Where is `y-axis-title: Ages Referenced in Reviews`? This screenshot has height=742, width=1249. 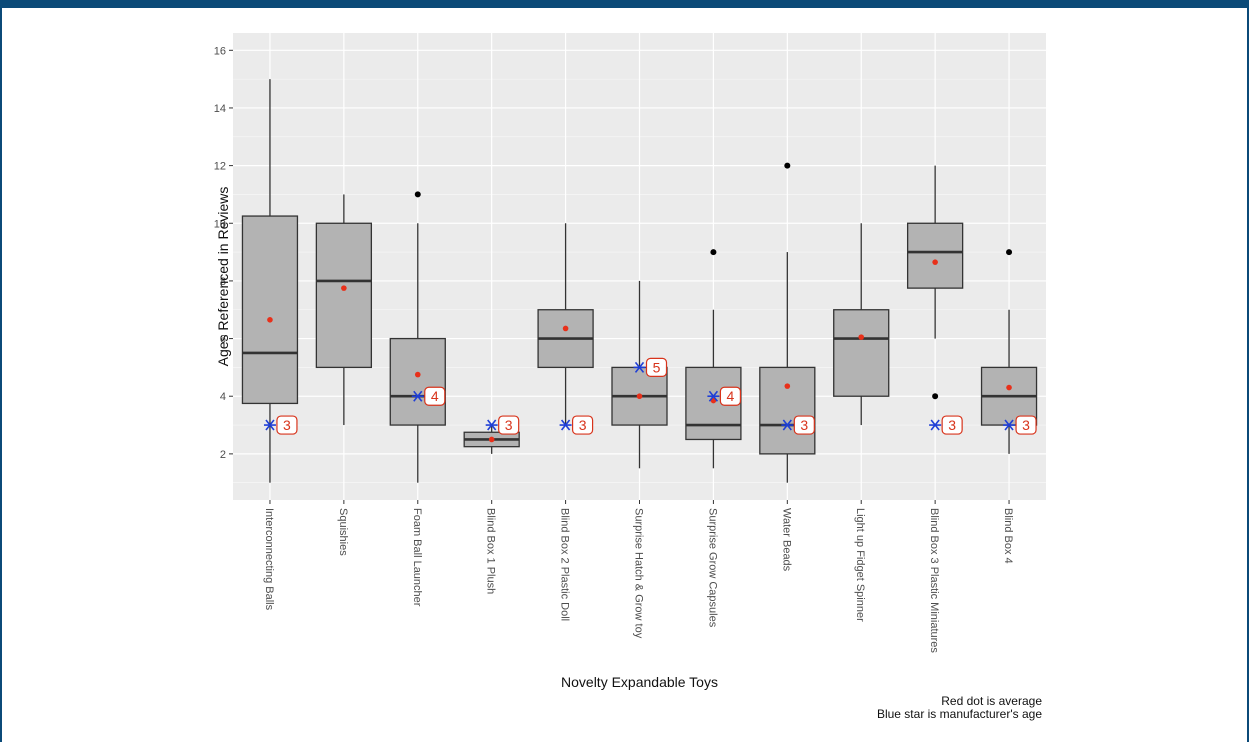 y-axis-title: Ages Referenced in Reviews is located at coordinates (223, 277).